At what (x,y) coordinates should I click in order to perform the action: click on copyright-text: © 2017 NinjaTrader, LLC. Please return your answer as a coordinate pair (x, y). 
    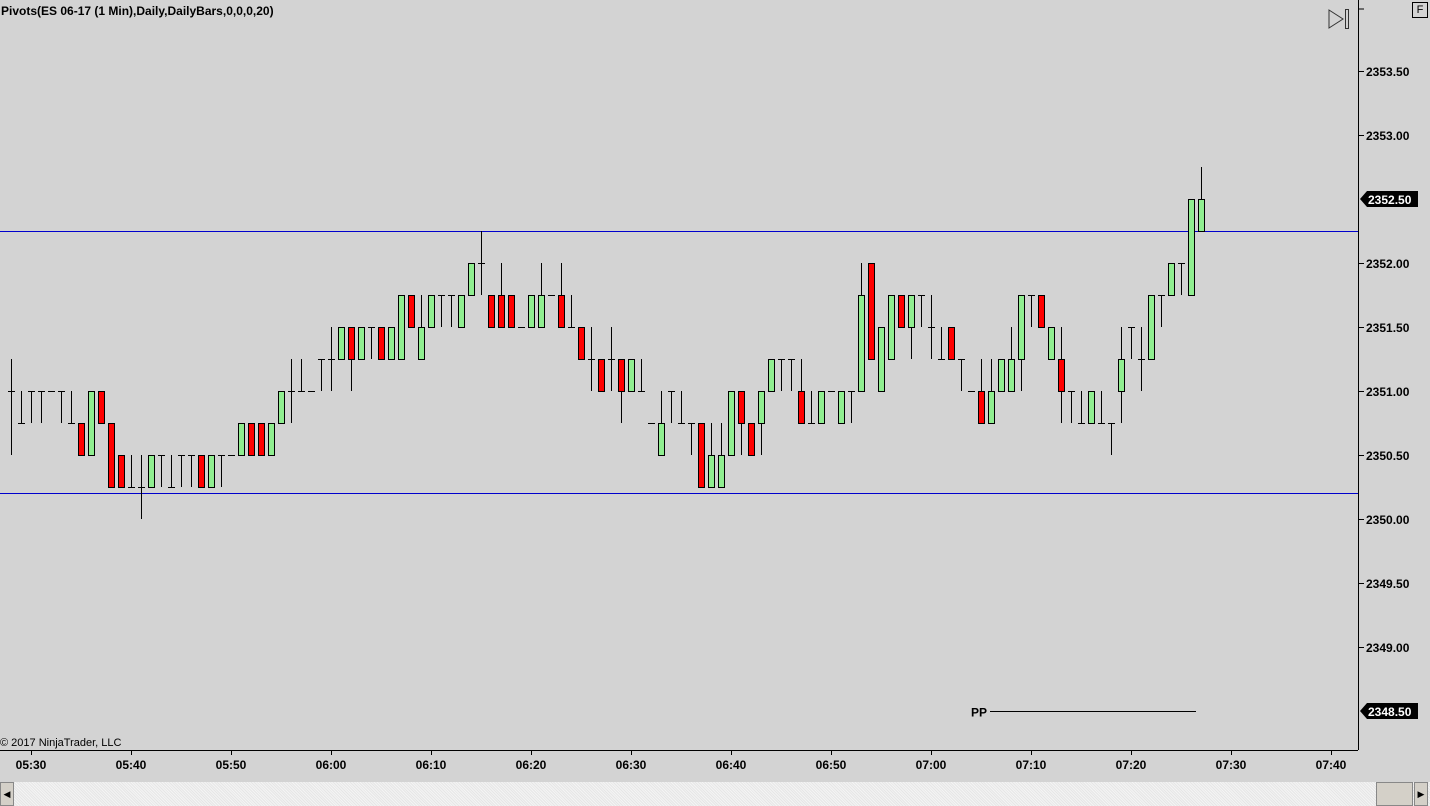
    Looking at the image, I should click on (61, 743).